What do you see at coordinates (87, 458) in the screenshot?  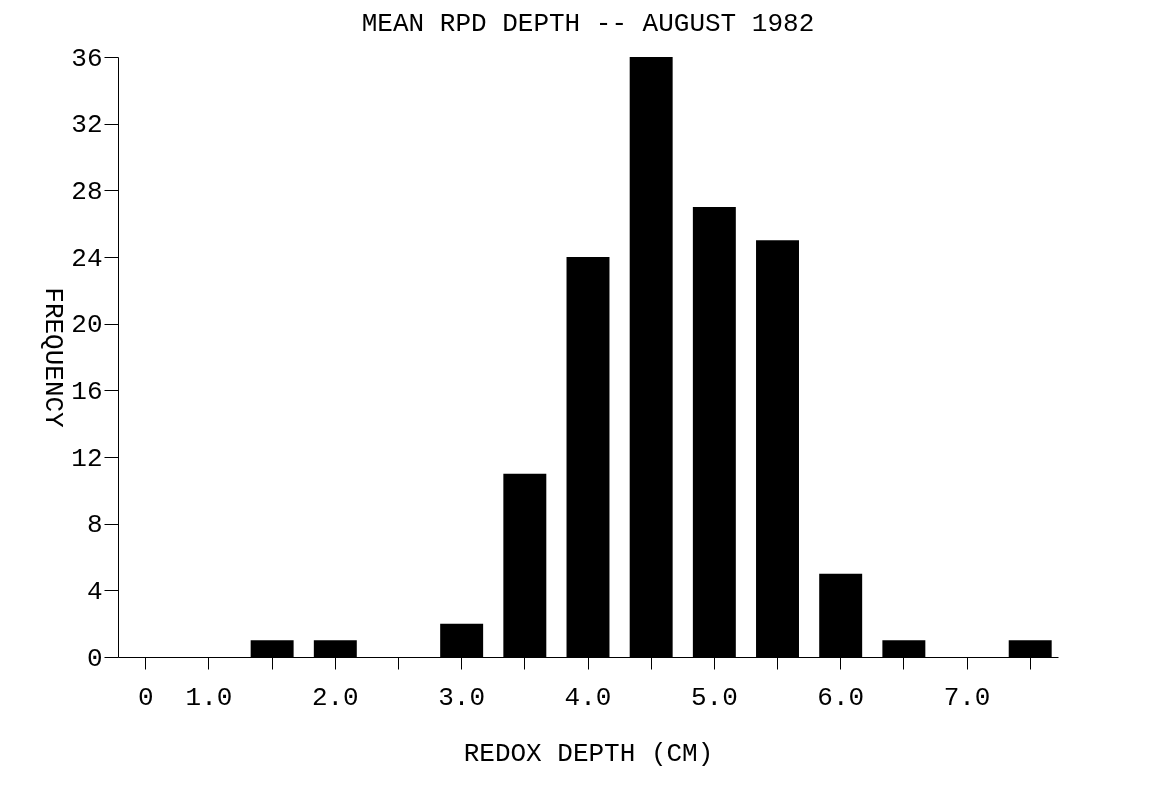 I see `y-tick-label: 12` at bounding box center [87, 458].